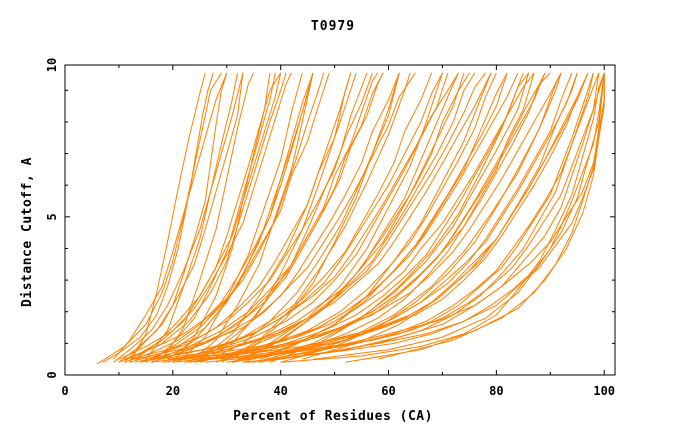  Describe the element at coordinates (52, 374) in the screenshot. I see `y-tick-label-0: 0` at that location.